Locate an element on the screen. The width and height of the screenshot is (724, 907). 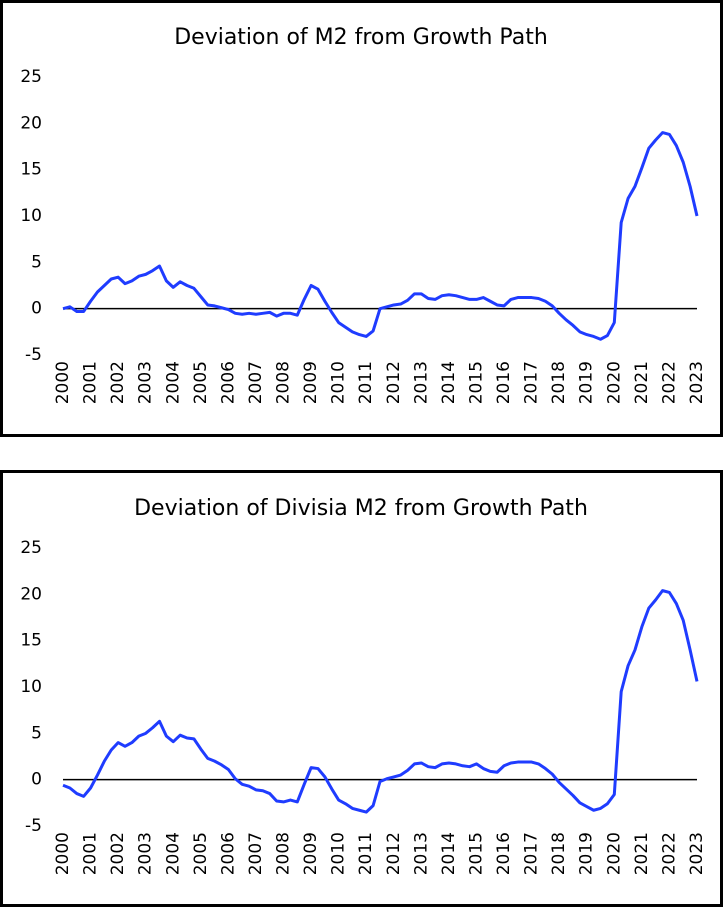
chart-title: Deviation of M2 from Growth Path is located at coordinates (361, 37).